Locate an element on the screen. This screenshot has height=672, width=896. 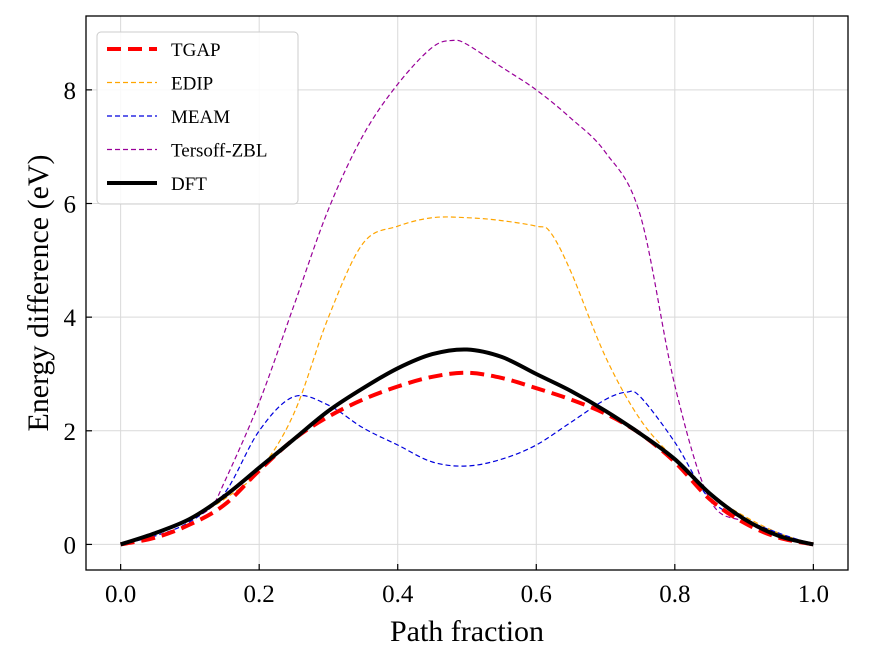
legend-label: DFT is located at coordinates (189, 184).